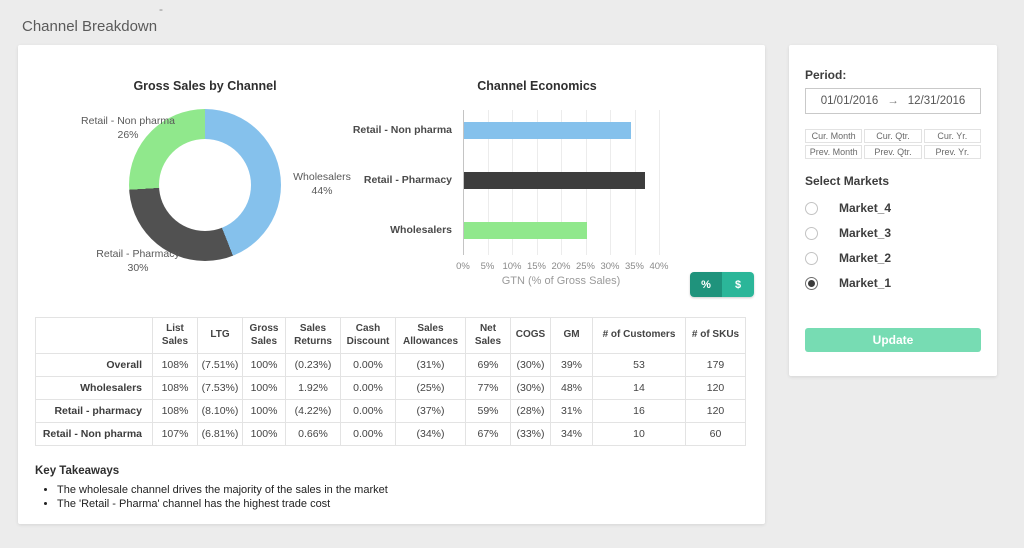  What do you see at coordinates (487, 266) in the screenshot?
I see `x-axis-tick: 5%` at bounding box center [487, 266].